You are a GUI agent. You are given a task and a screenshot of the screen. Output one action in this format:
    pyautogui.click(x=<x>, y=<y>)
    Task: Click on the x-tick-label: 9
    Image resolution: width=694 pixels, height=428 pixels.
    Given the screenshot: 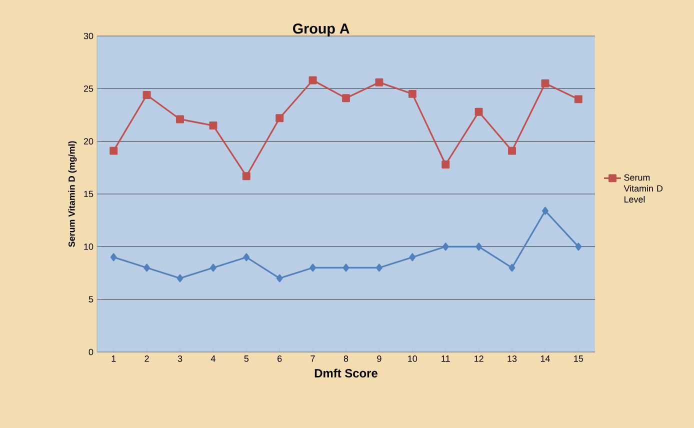 What is the action you would take?
    pyautogui.click(x=379, y=359)
    